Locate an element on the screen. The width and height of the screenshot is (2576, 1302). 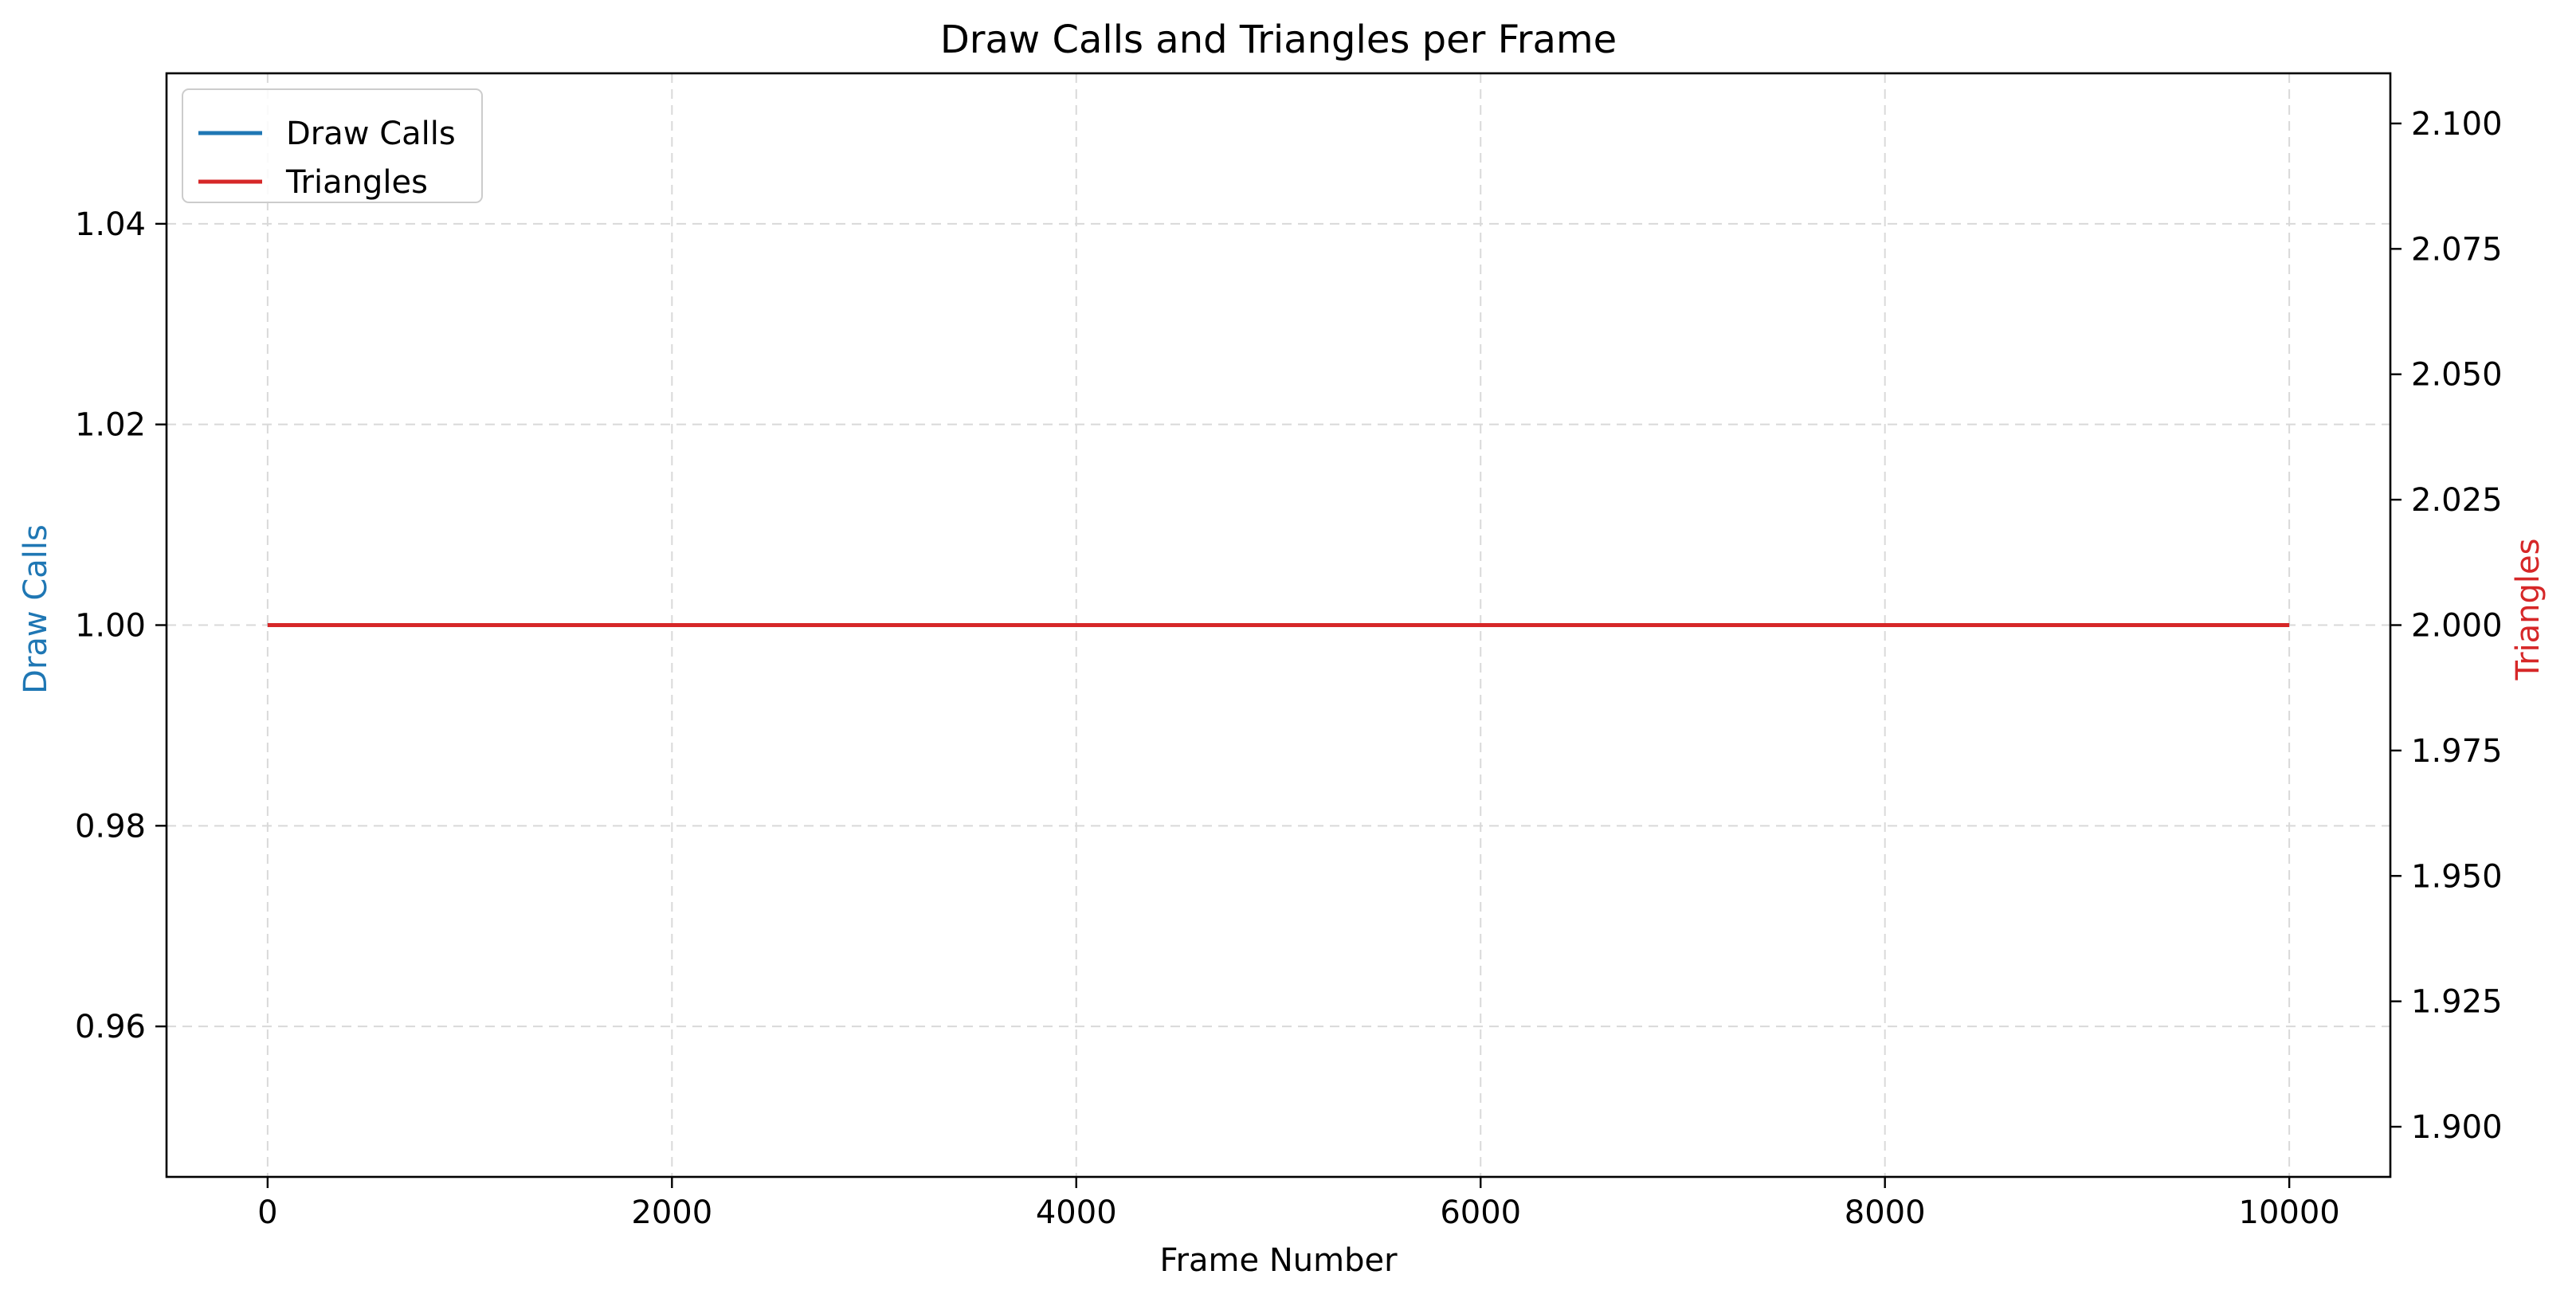
x-tick-label: 6000 is located at coordinates (1481, 1212).